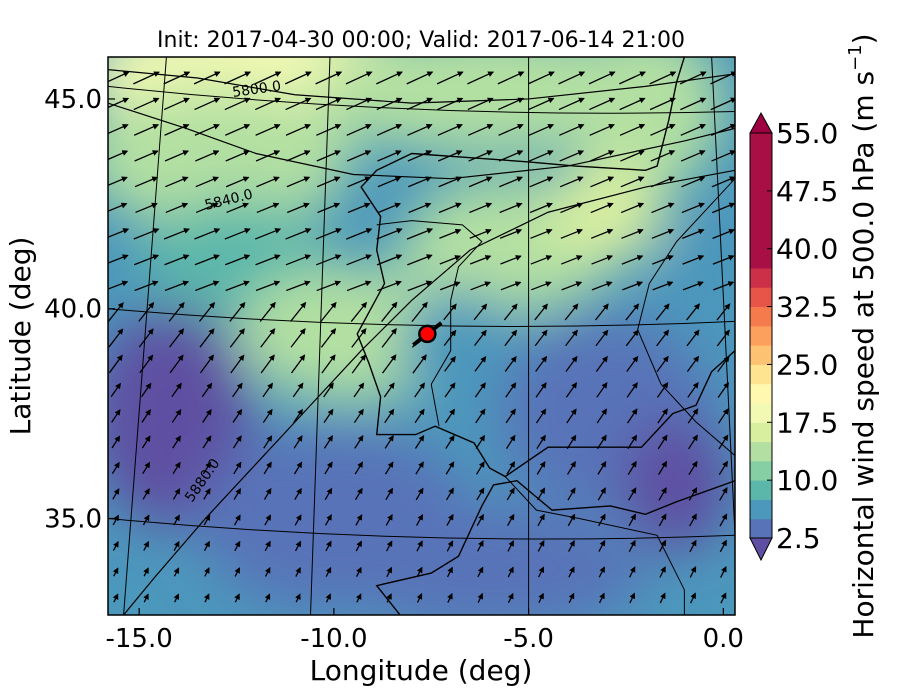 This screenshot has height=700, width=900. What do you see at coordinates (421, 99) in the screenshot?
I see `graticule-parallel` at bounding box center [421, 99].